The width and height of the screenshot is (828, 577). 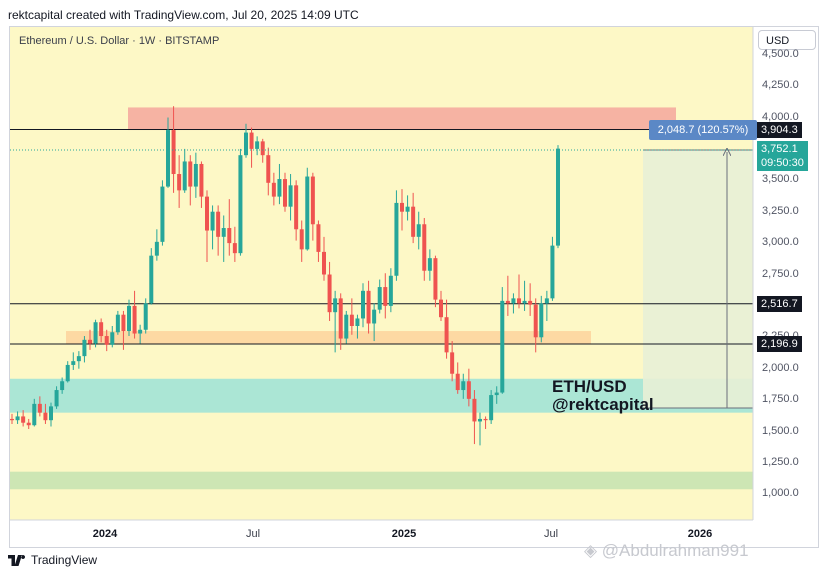 I want to click on current-price-tag: 3,752.1 09:50:30, so click(x=782, y=155).